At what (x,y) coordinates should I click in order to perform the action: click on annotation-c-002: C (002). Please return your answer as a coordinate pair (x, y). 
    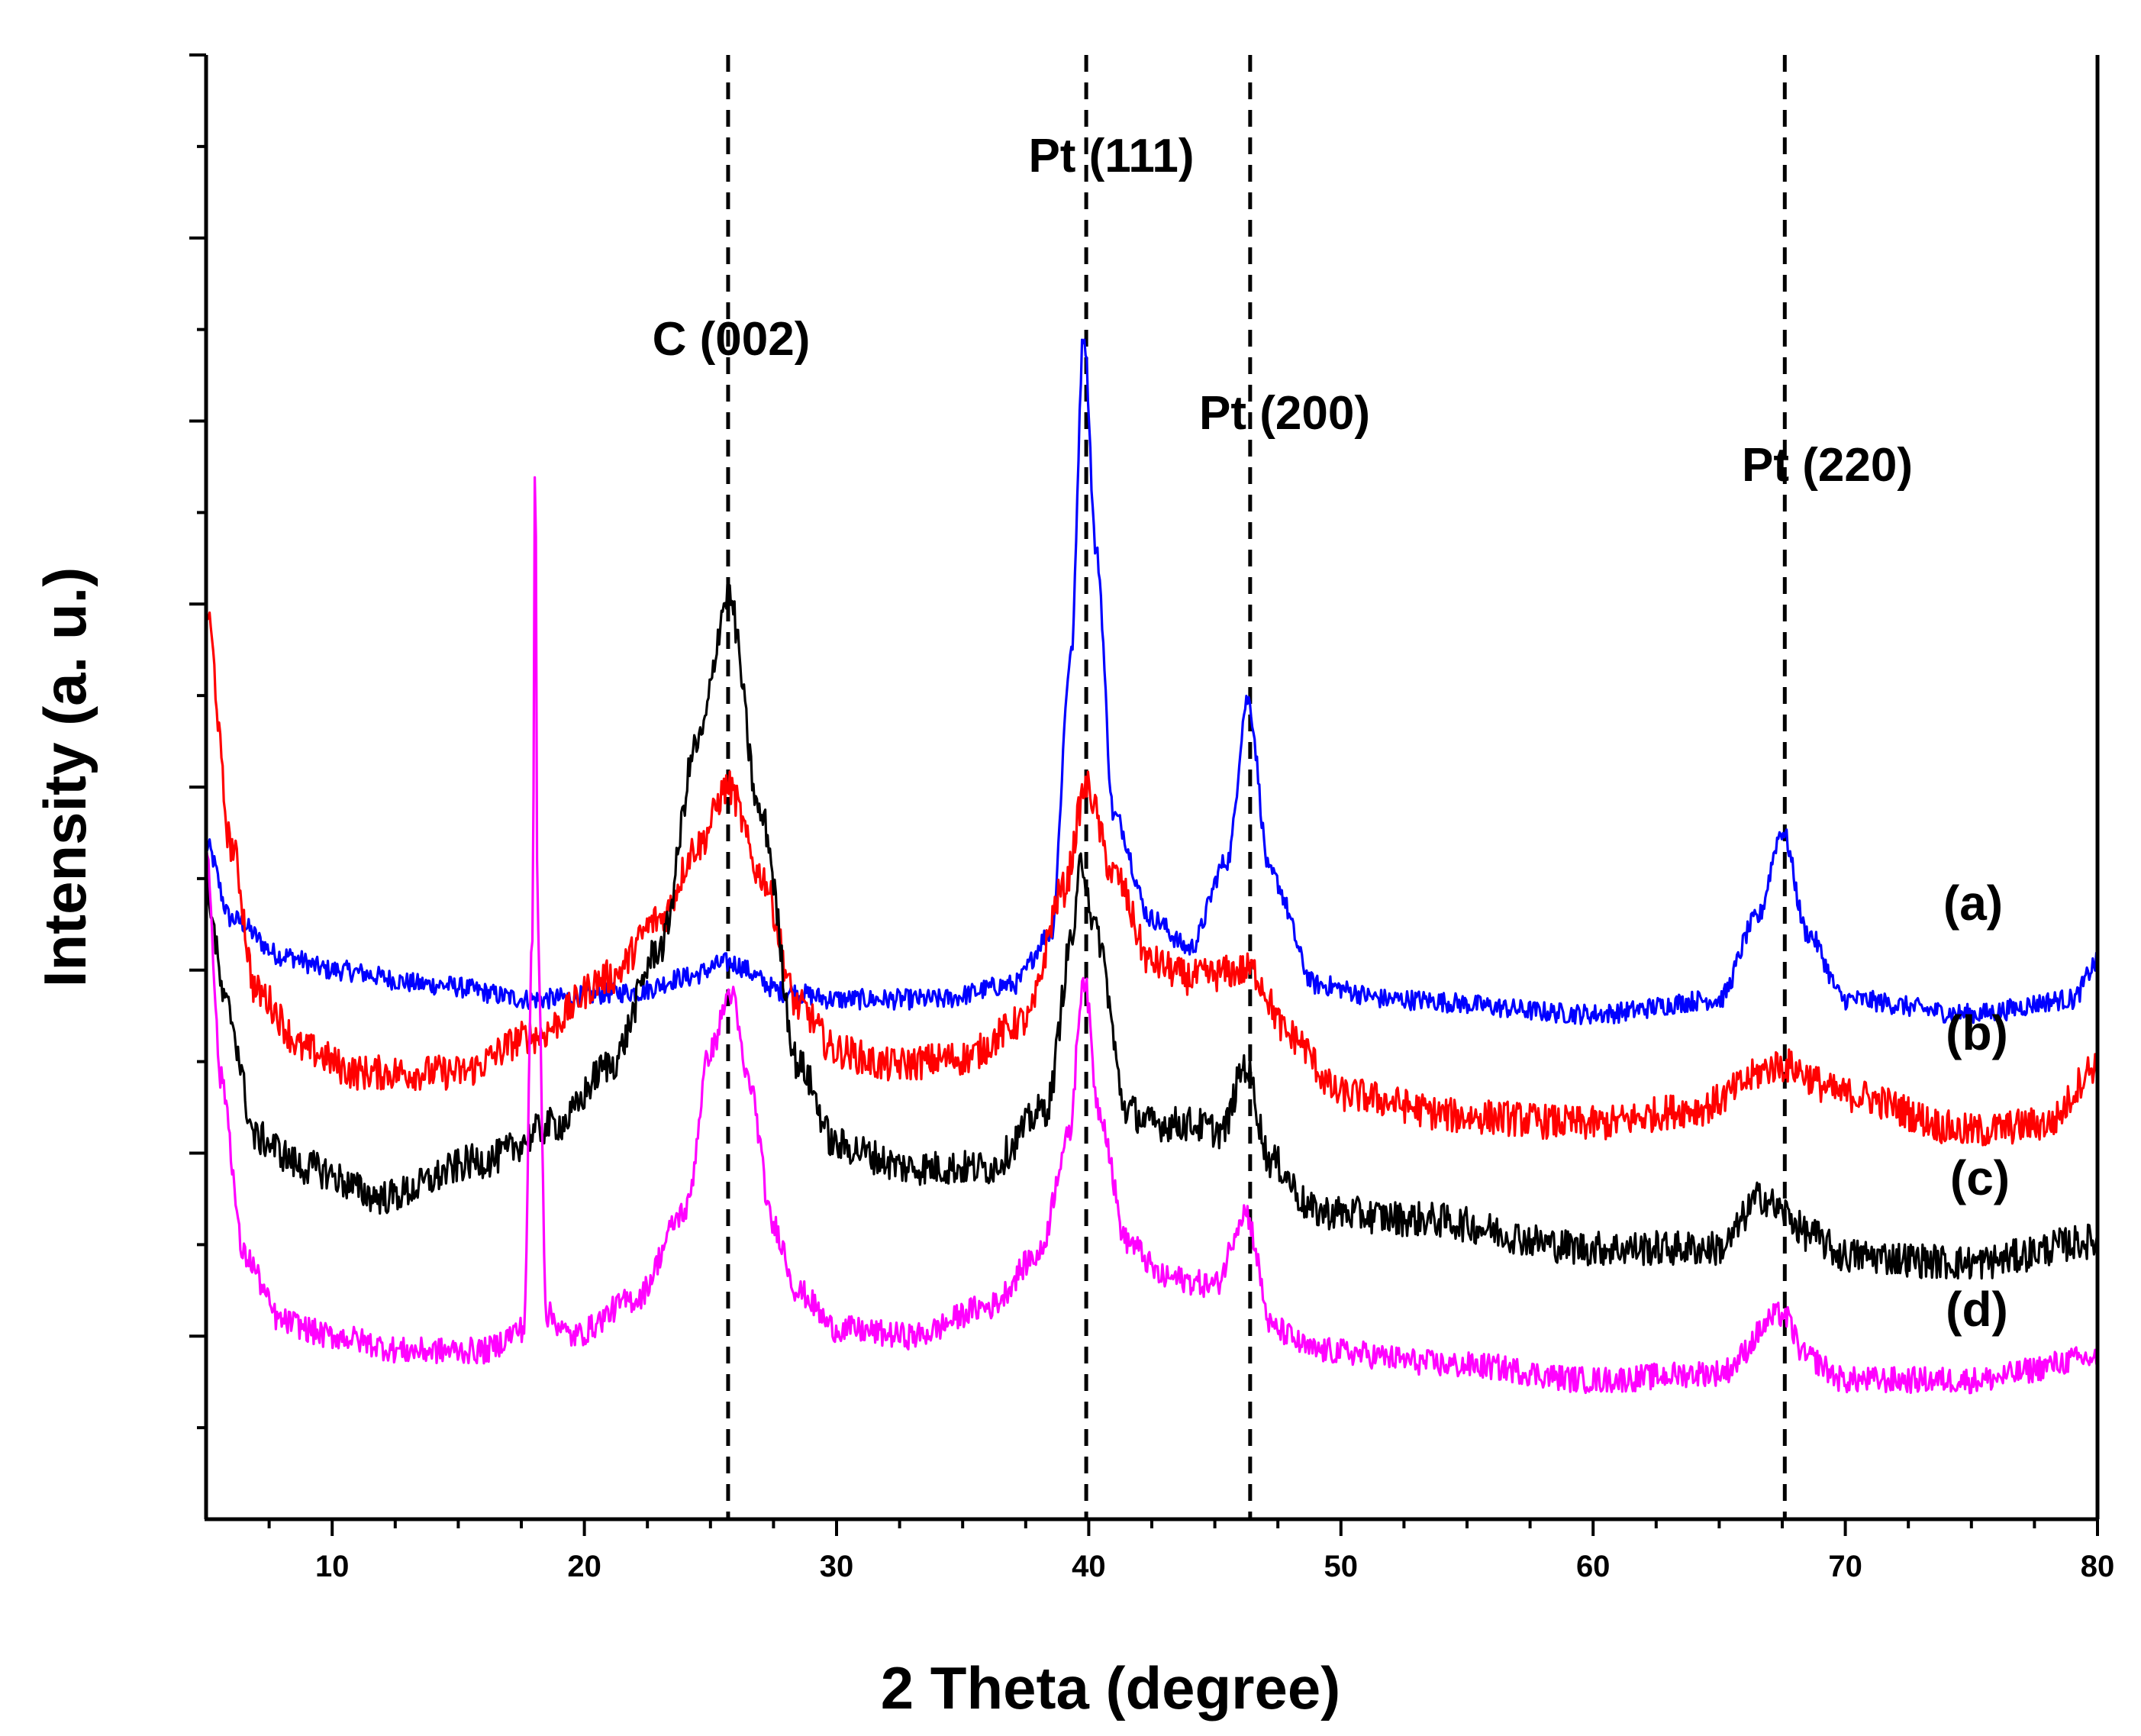
    Looking at the image, I should click on (732, 339).